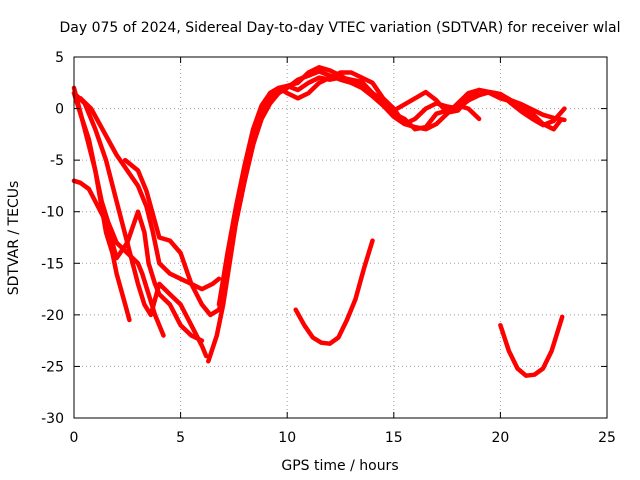 Image resolution: width=640 pixels, height=480 pixels. I want to click on x-tick-label: 20, so click(500, 438).